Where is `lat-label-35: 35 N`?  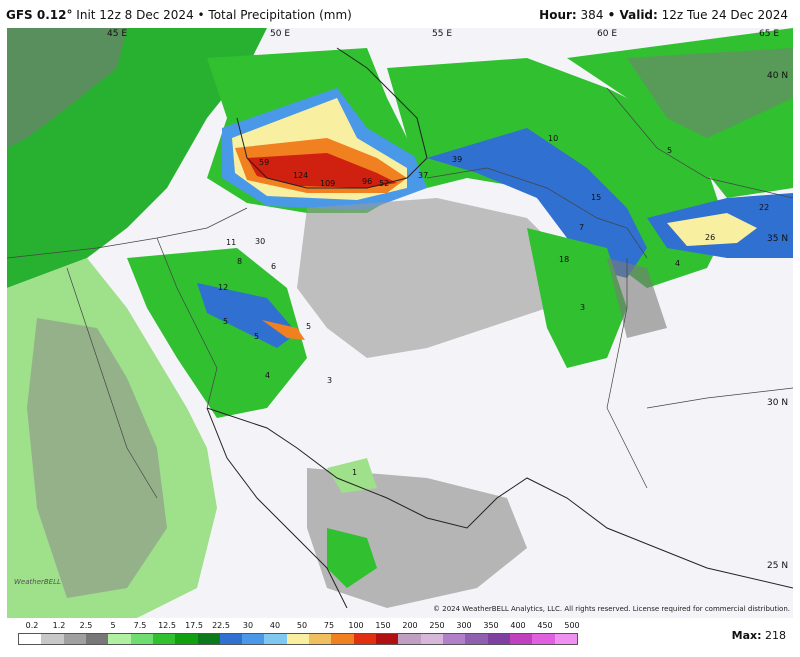
lat-label-35: 35 N is located at coordinates (777, 239).